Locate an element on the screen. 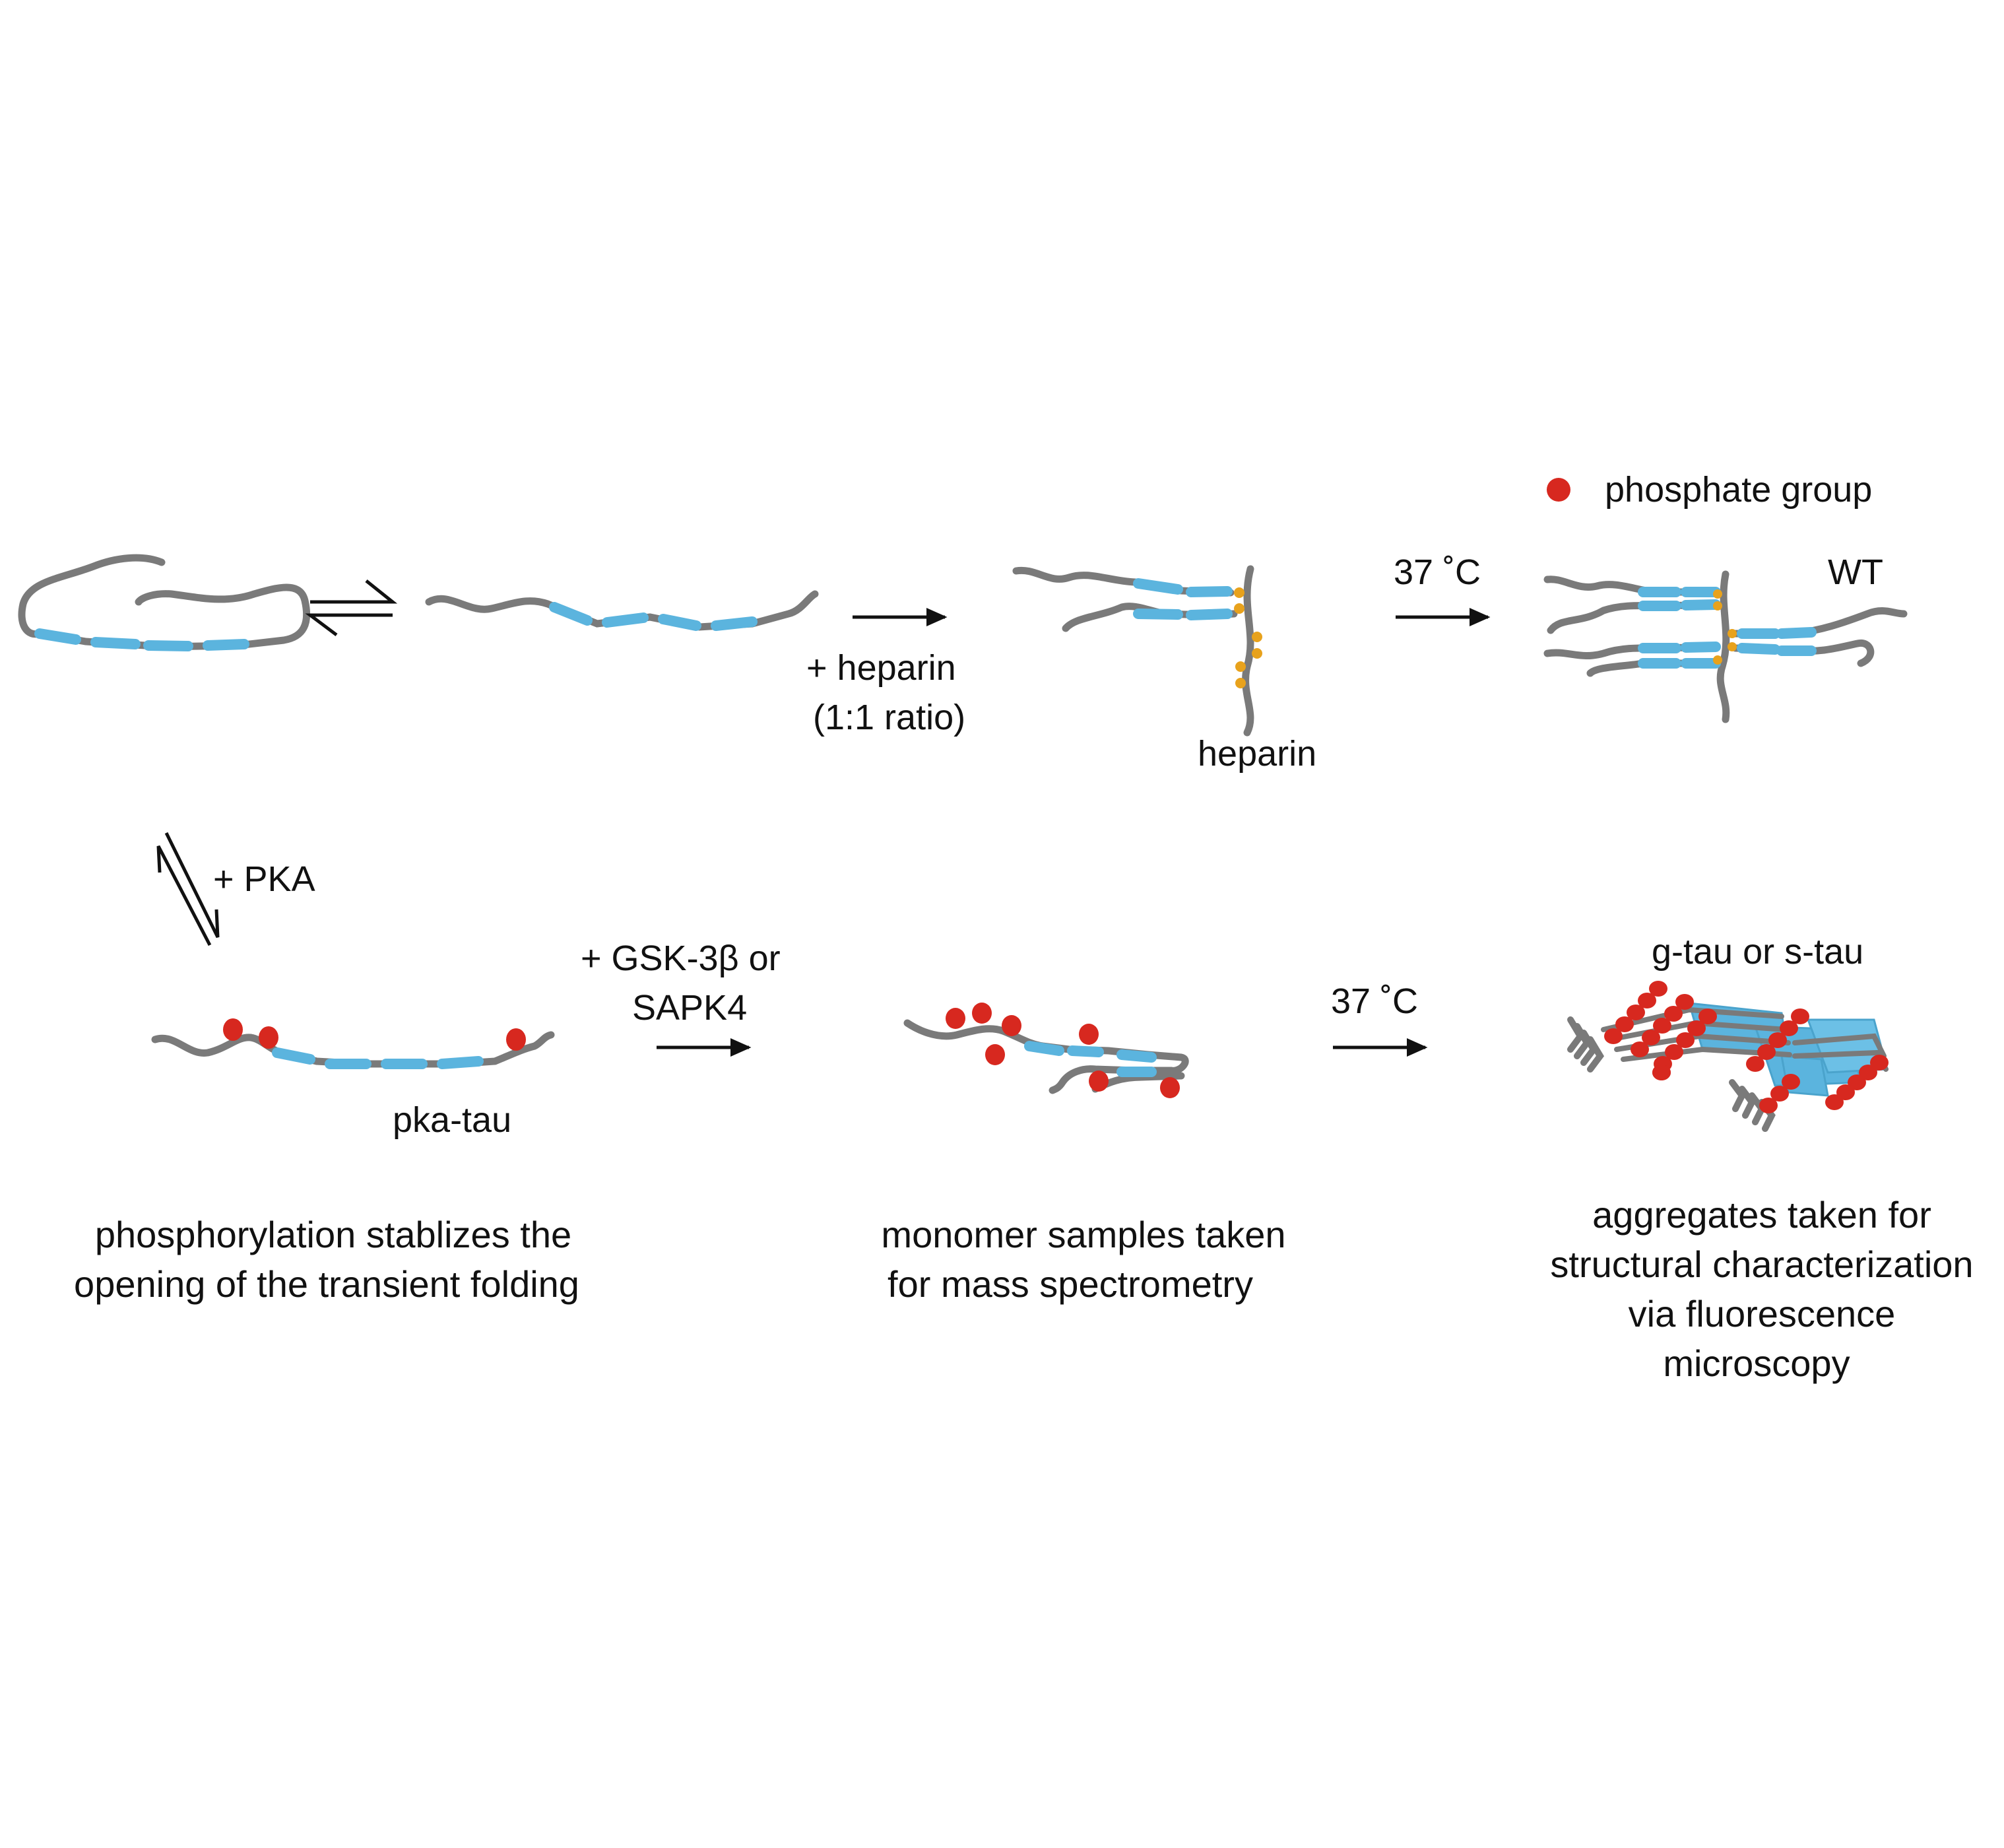  phosphorylated-fibril is located at coordinates (1728, 1056).